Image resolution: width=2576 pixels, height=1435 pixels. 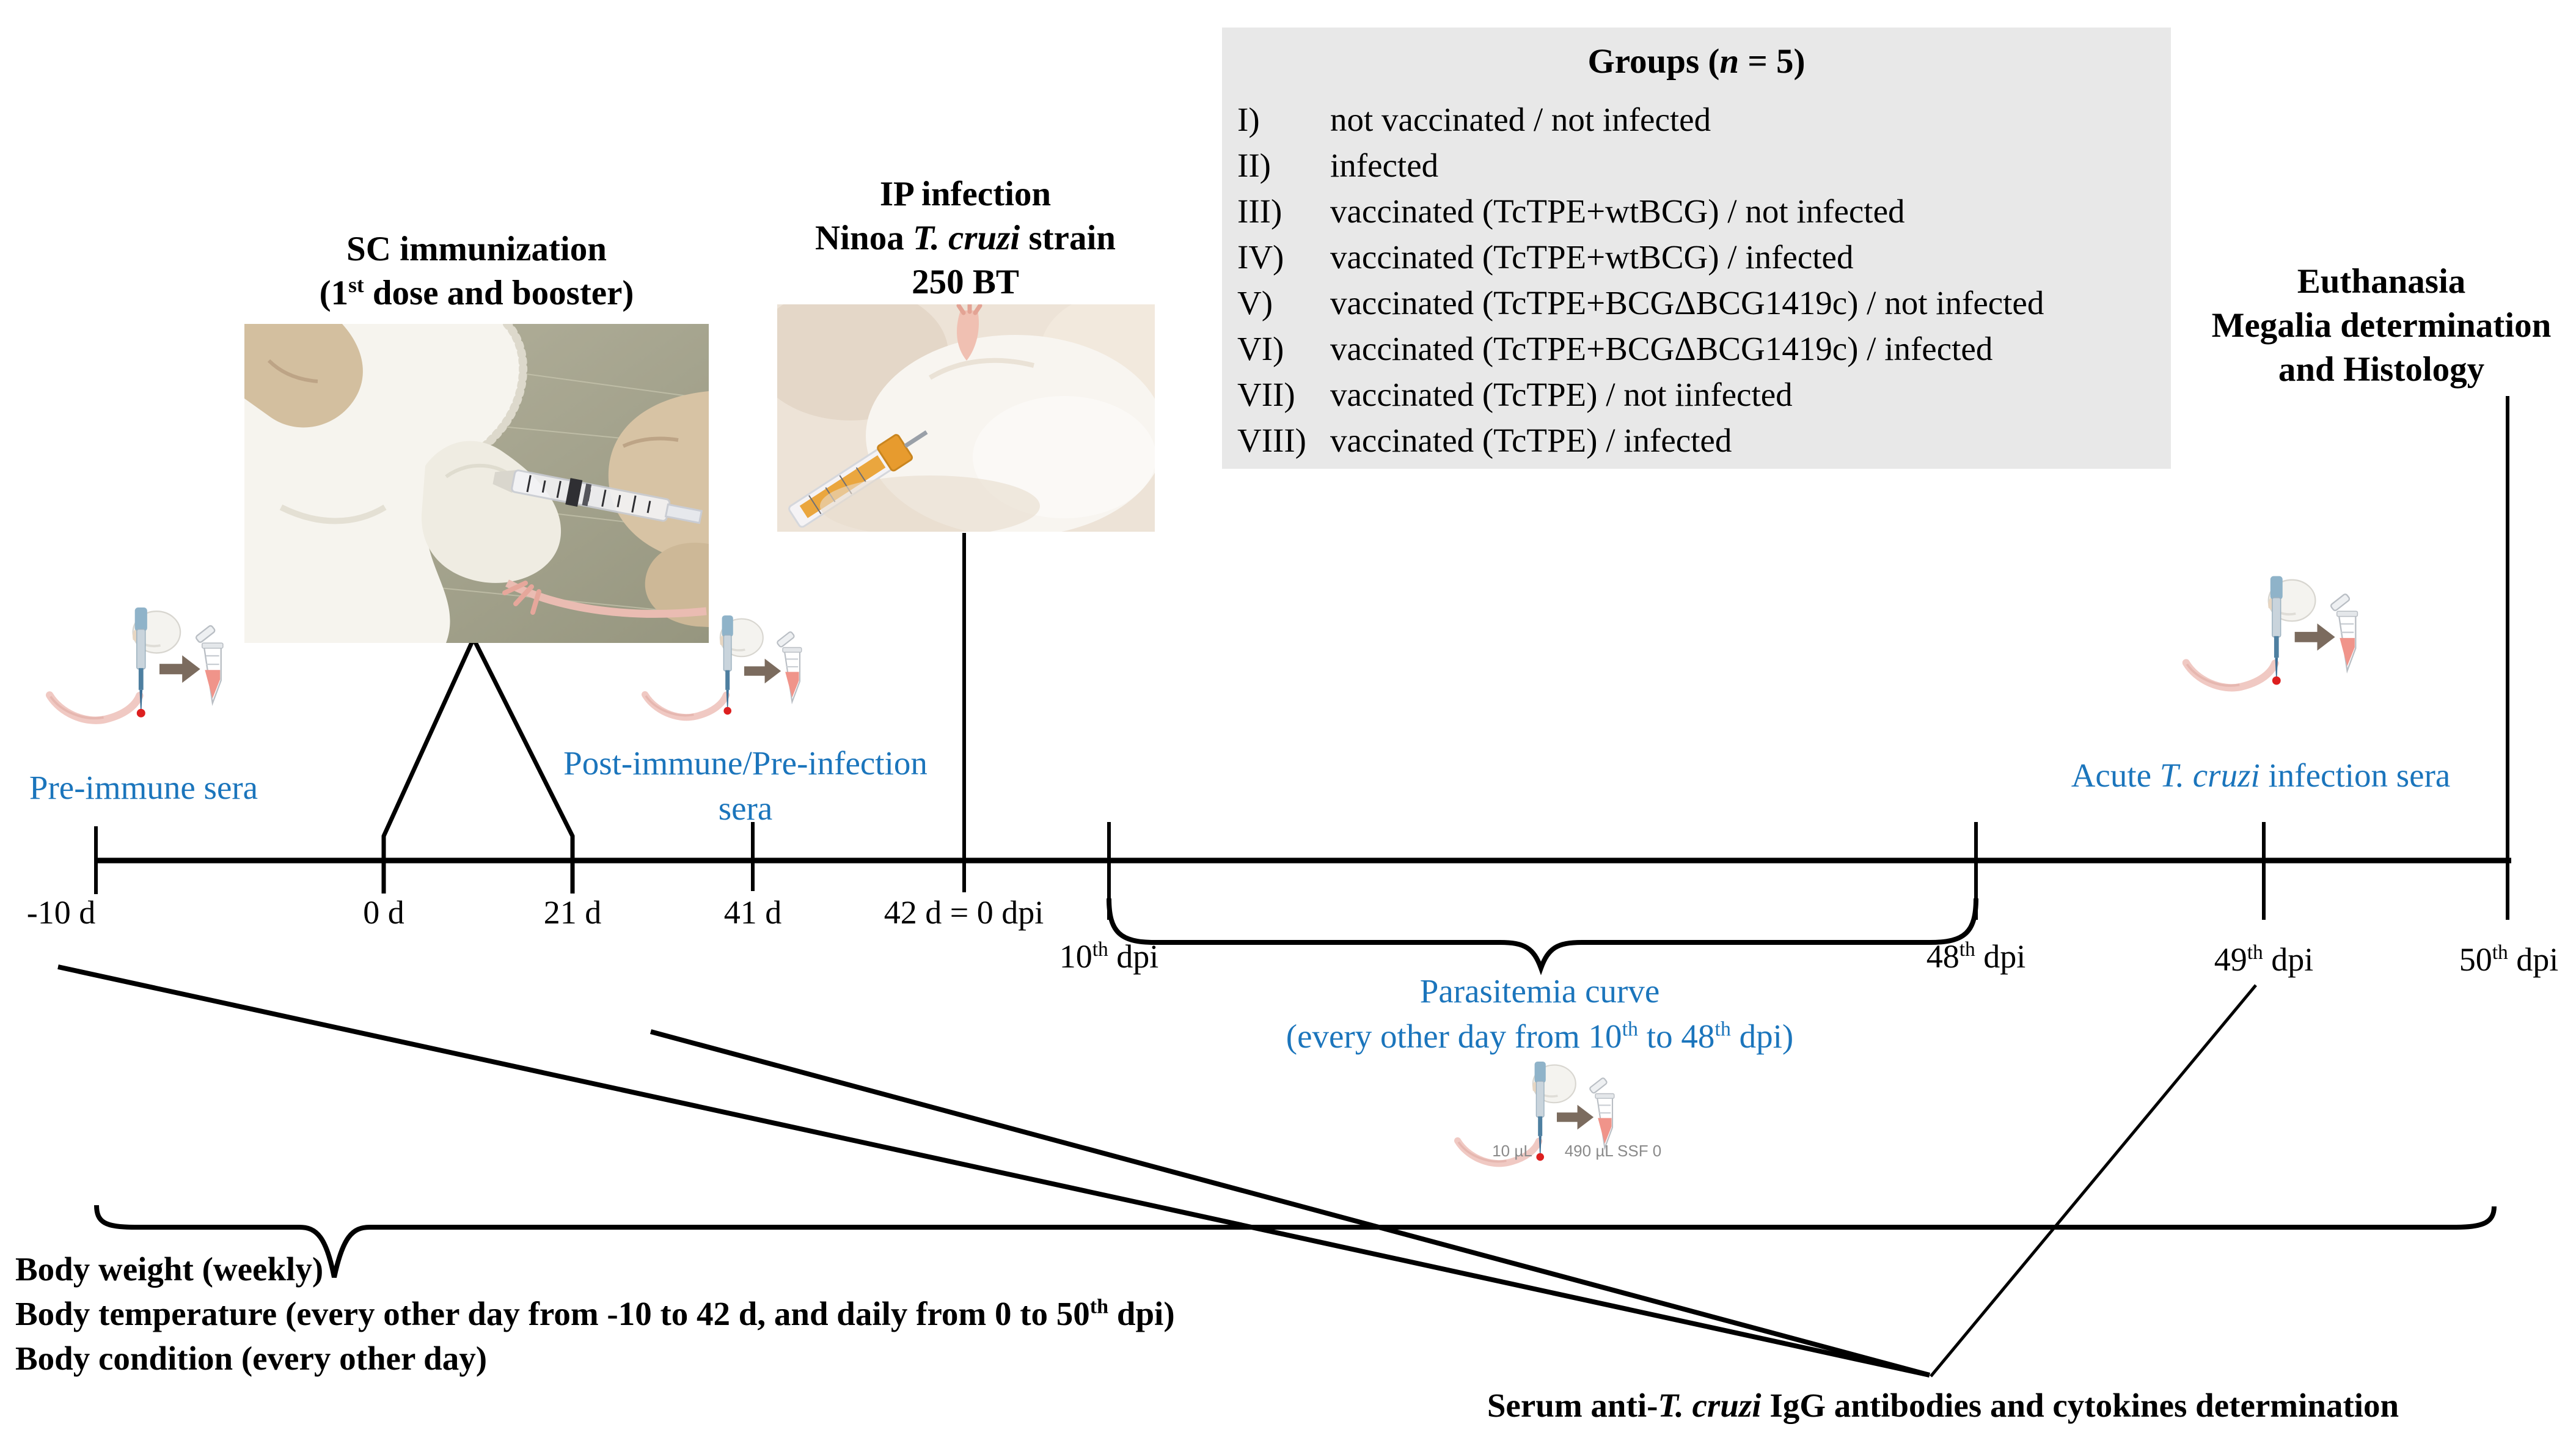 I want to click on sc-immunization-title-line2: (1st dose and booster), so click(x=476, y=292).